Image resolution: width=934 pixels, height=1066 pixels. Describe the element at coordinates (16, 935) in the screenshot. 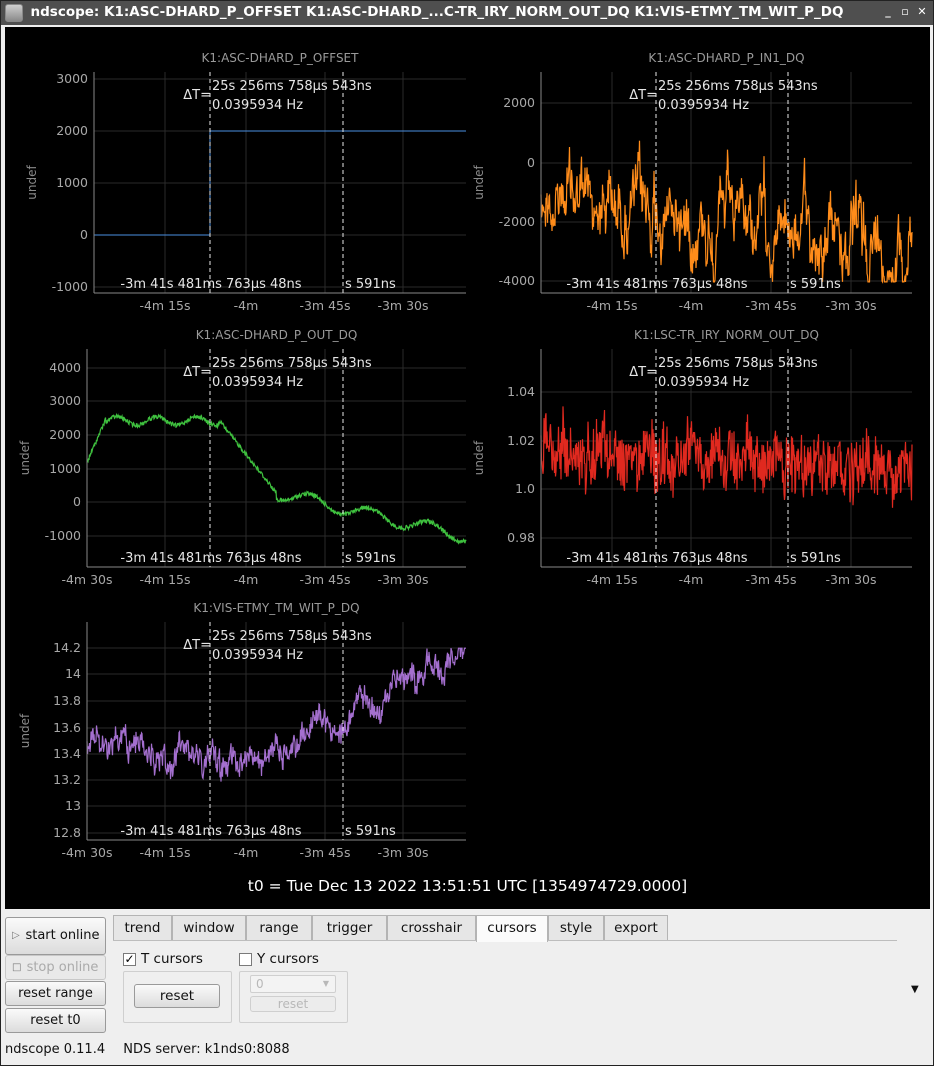

I see `play-icon: ▷` at that location.